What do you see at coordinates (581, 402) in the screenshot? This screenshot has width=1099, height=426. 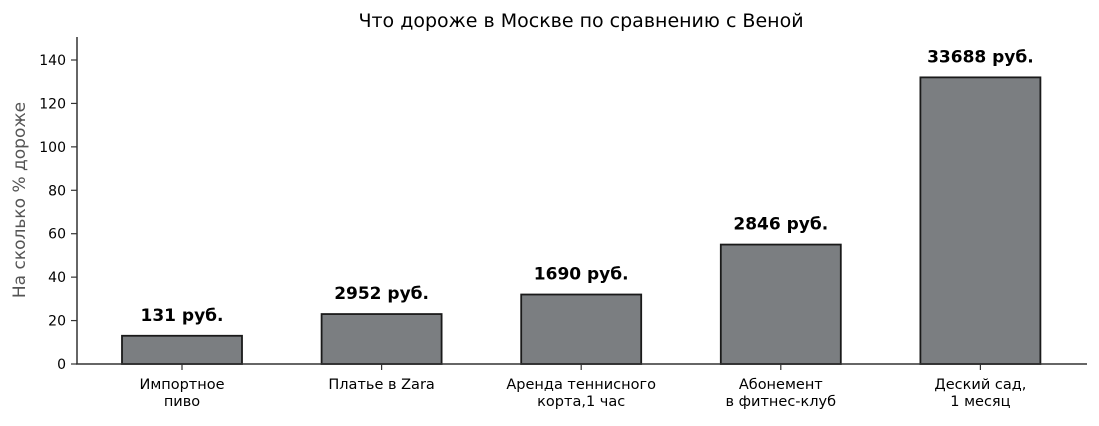 I see `x-tick-label: корта,1 час` at bounding box center [581, 402].